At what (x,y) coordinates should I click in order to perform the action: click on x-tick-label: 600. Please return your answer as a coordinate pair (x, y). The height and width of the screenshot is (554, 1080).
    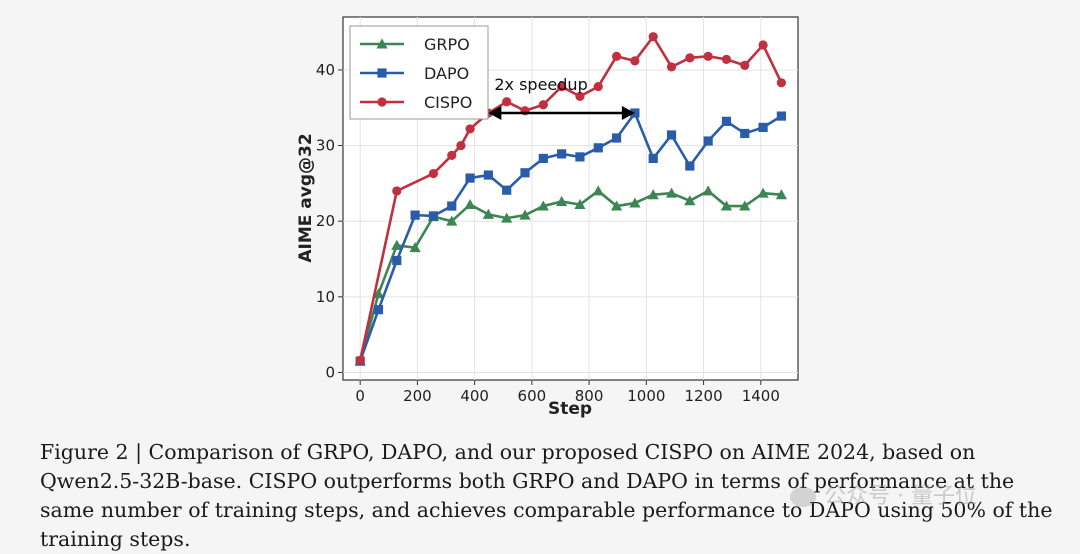
    Looking at the image, I should click on (532, 396).